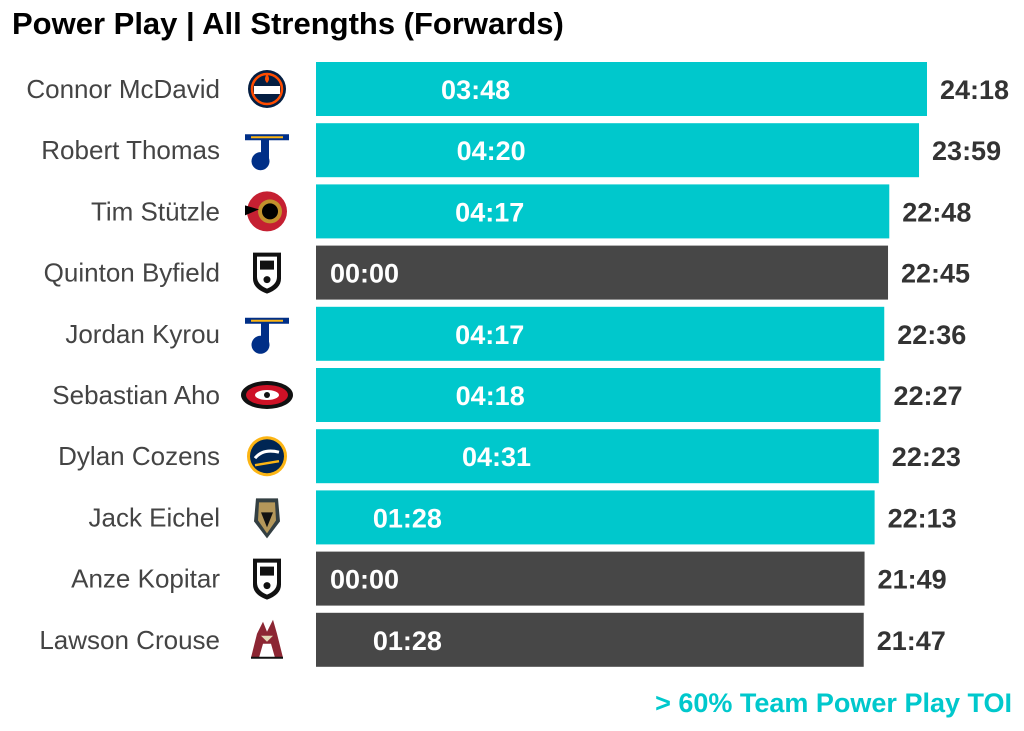  I want to click on bar-row: Quinton Byfield 00:00 22:45, so click(507, 272).